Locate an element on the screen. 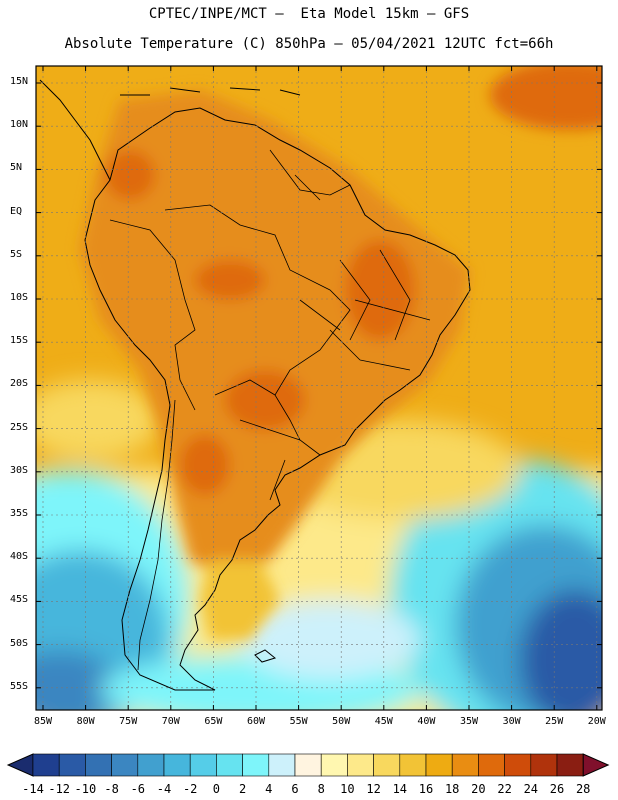  lat-label: 25S is located at coordinates (19, 427).